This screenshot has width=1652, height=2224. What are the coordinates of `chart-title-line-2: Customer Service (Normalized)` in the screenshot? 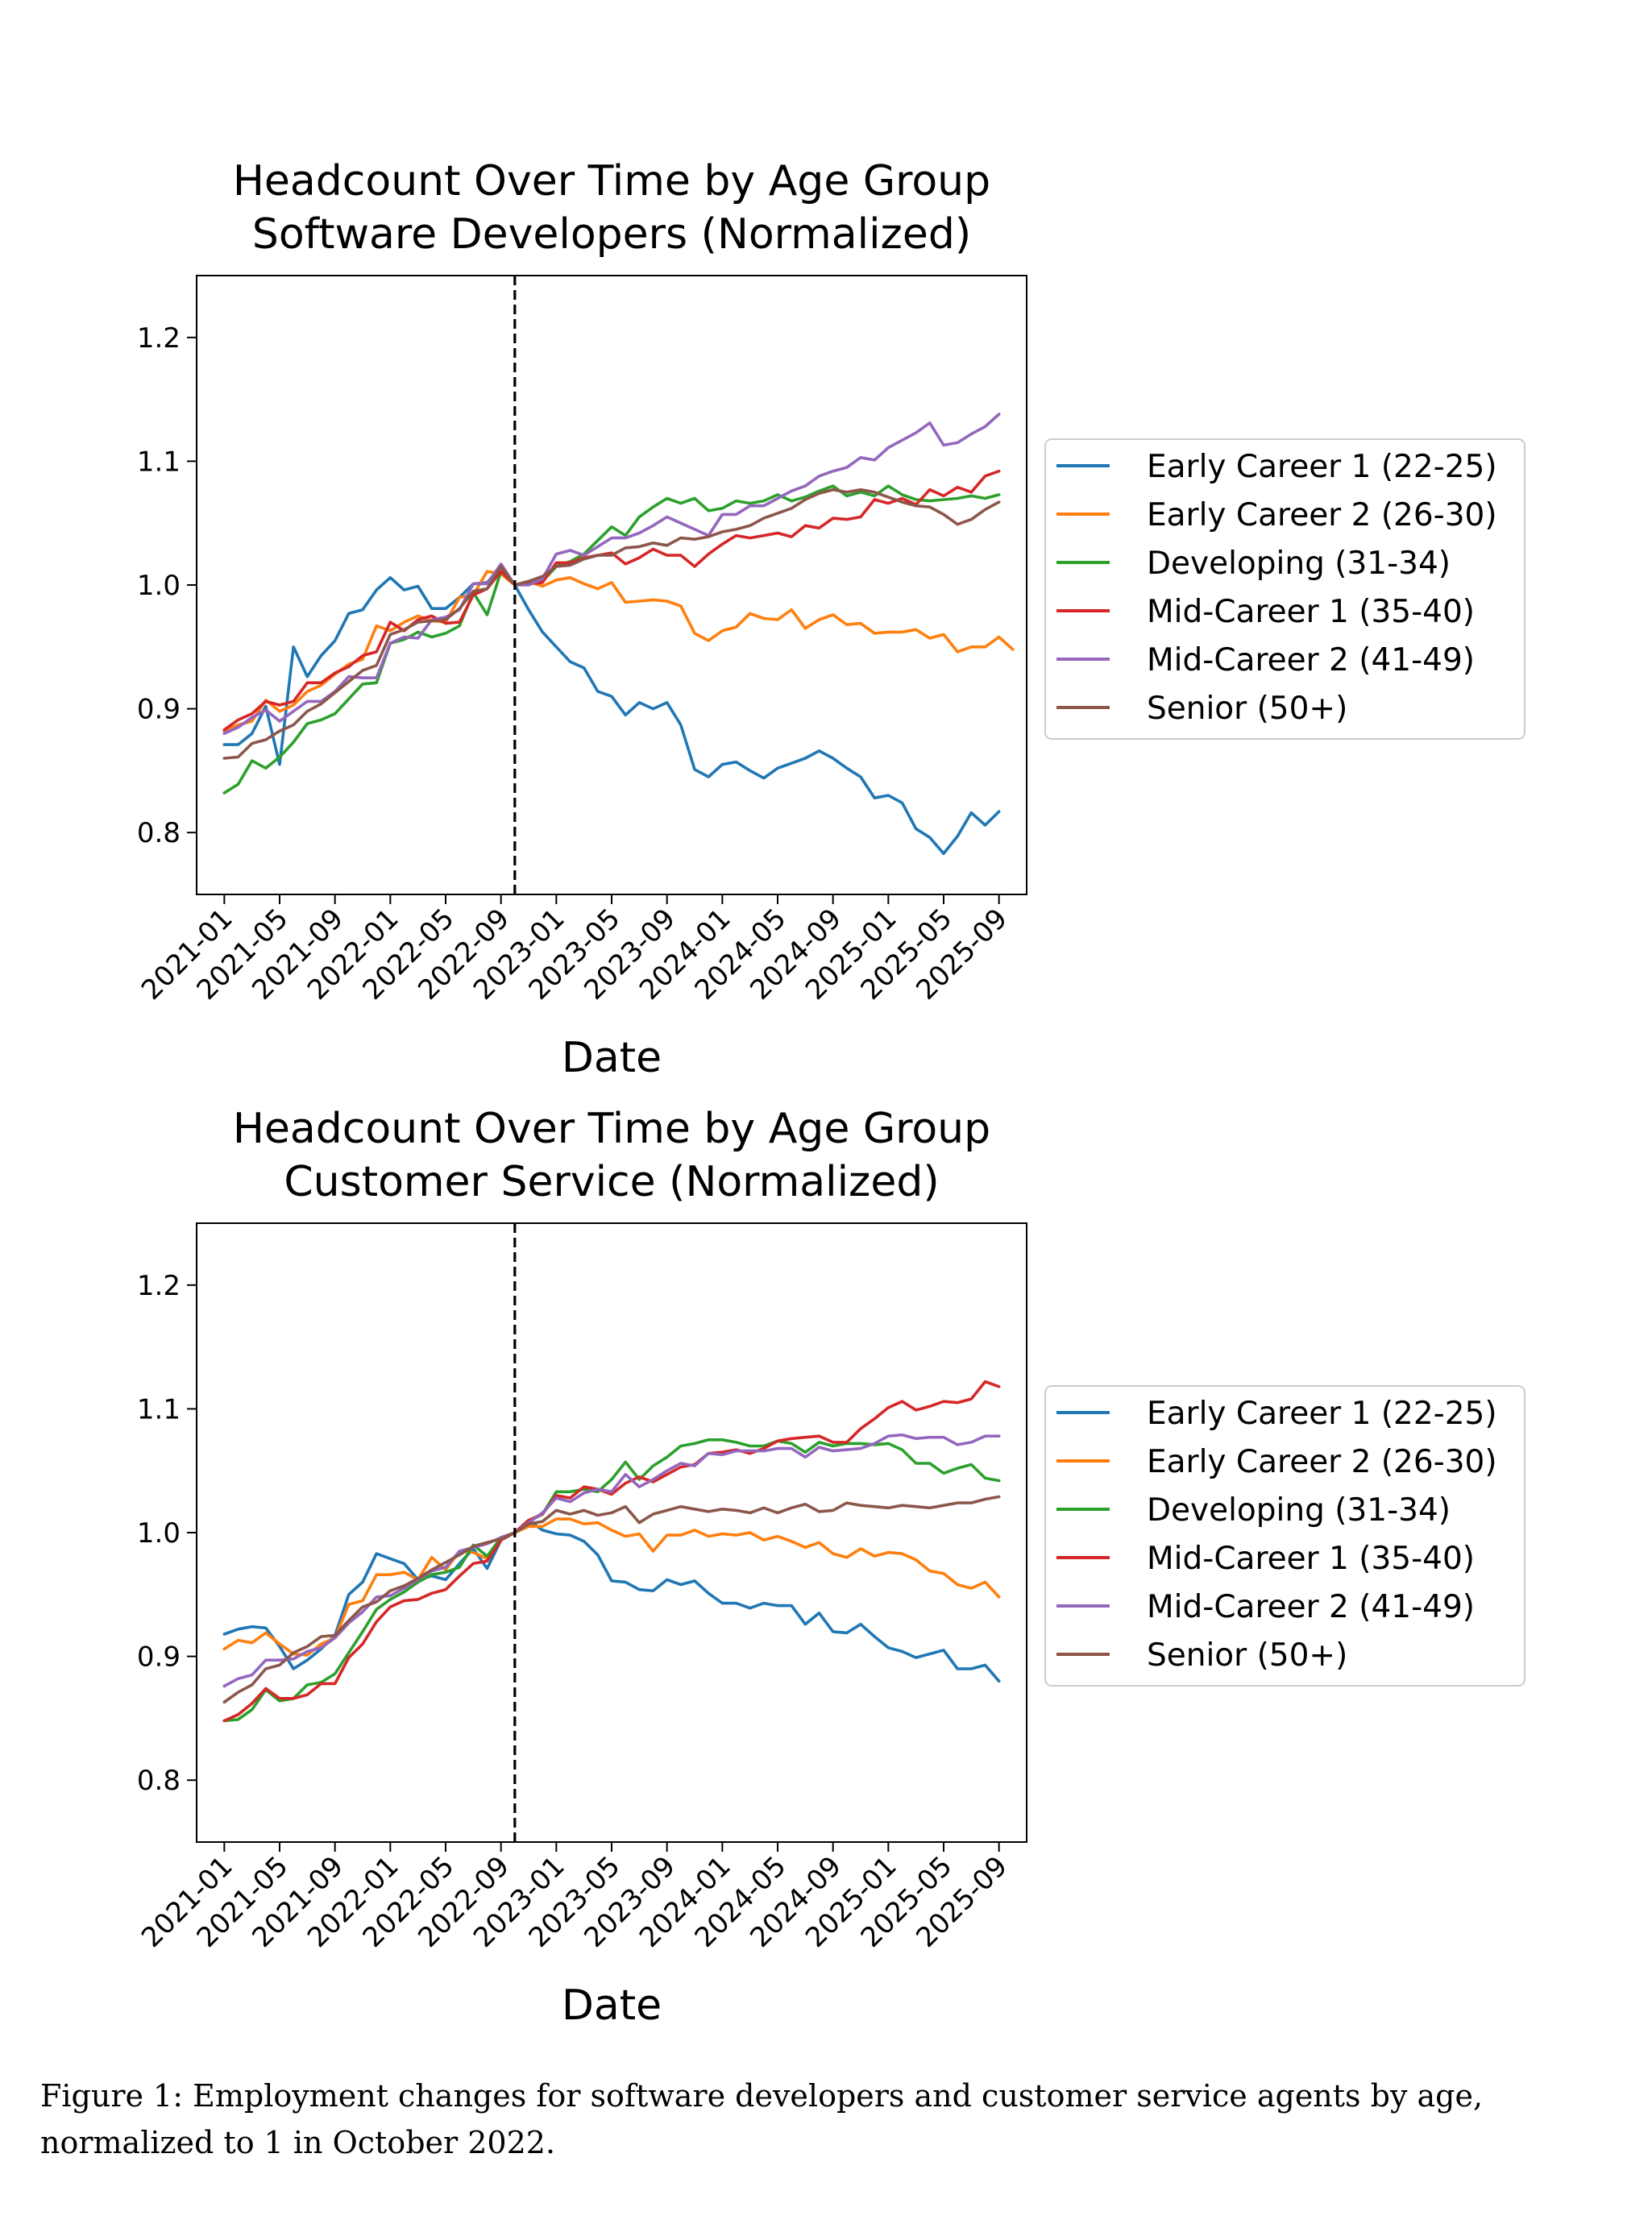 It's located at (611, 1182).